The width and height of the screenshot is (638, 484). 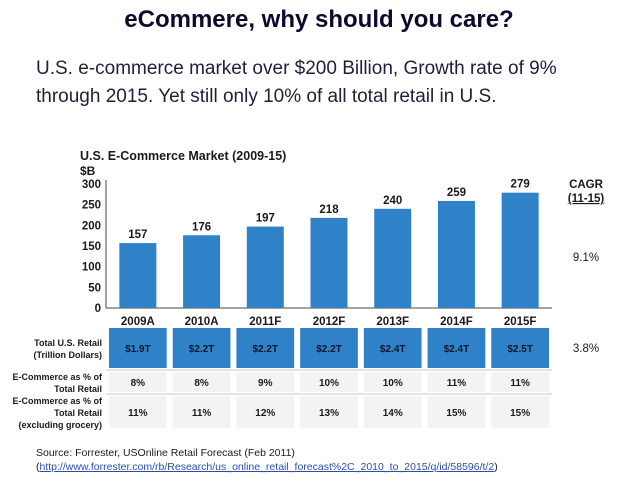 I want to click on y-tick-label: 50, so click(x=94, y=288).